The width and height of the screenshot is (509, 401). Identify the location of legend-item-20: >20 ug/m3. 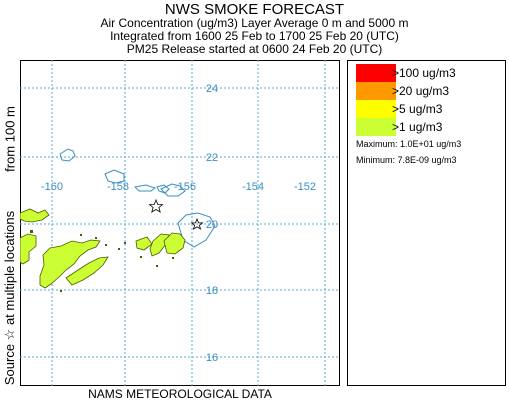
(404, 91).